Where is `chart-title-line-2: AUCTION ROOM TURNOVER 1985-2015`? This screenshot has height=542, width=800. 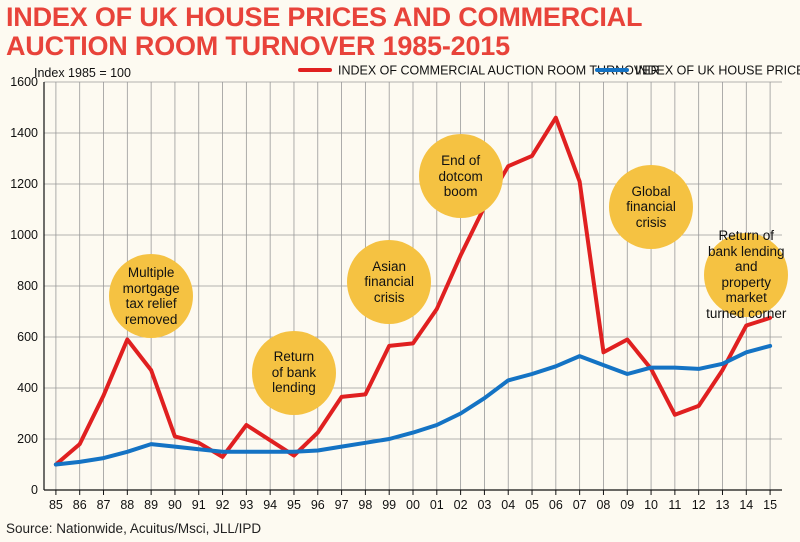 chart-title-line-2: AUCTION ROOM TURNOVER 1985-2015 is located at coordinates (258, 46).